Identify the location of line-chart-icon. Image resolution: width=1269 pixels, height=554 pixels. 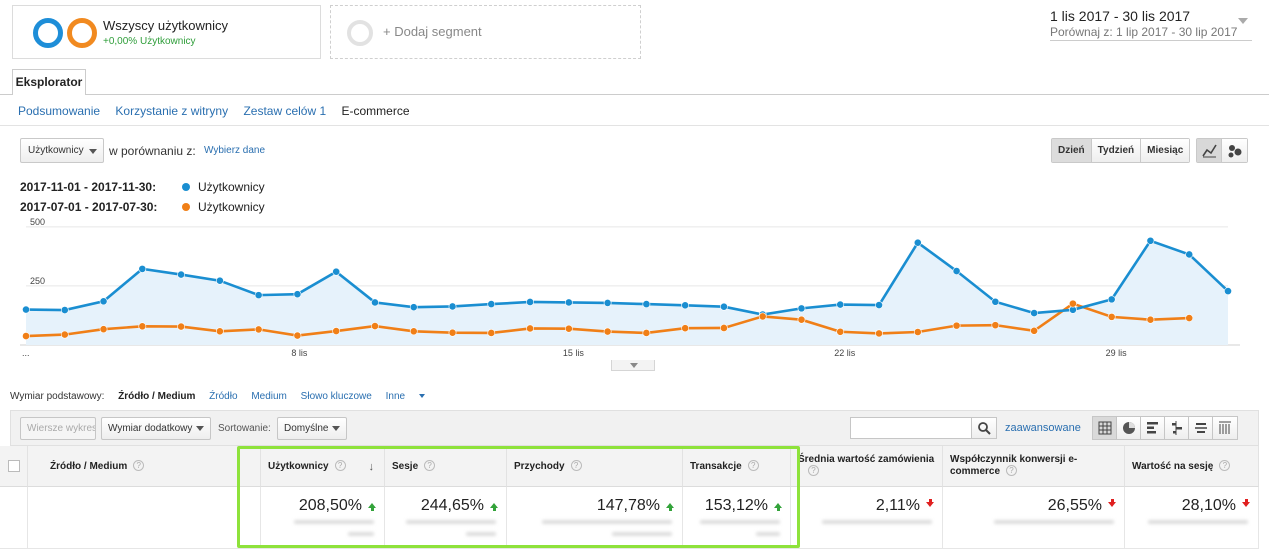
(1209, 151).